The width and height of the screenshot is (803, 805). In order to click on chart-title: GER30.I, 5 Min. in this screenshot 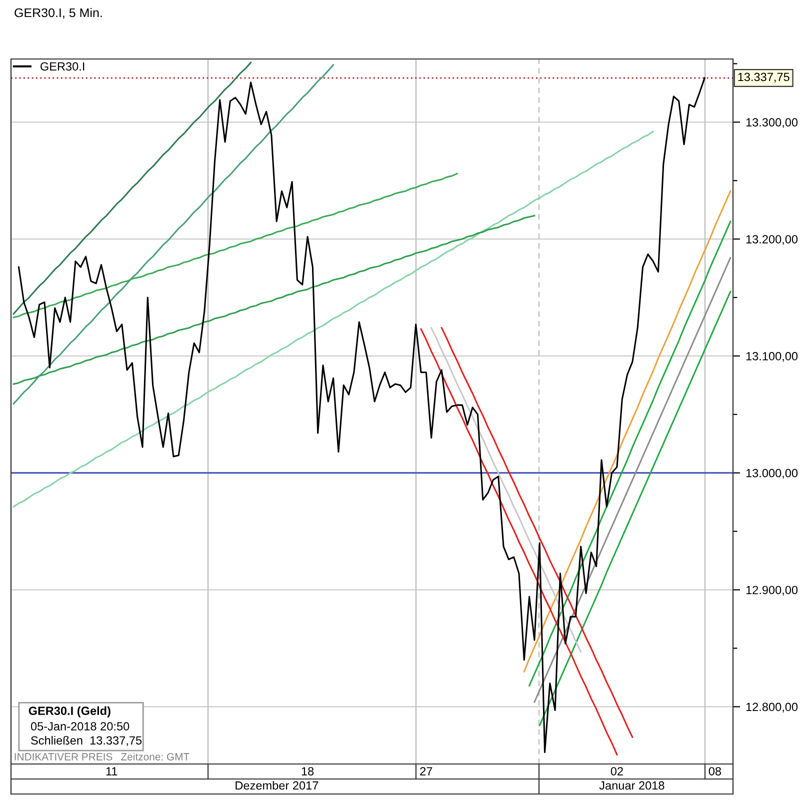, I will do `click(58, 13)`.